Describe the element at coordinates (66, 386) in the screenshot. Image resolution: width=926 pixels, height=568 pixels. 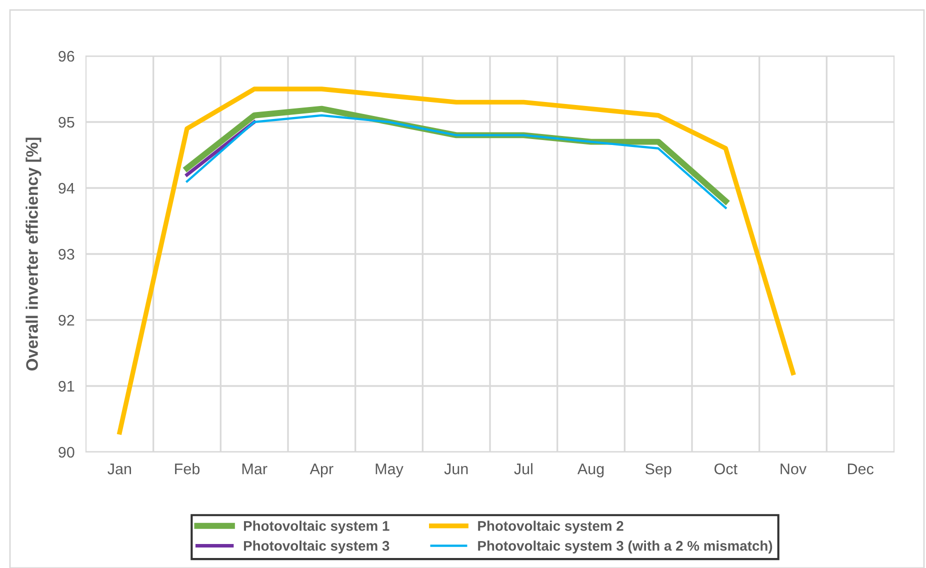
I see `y-tick-label: 91` at that location.